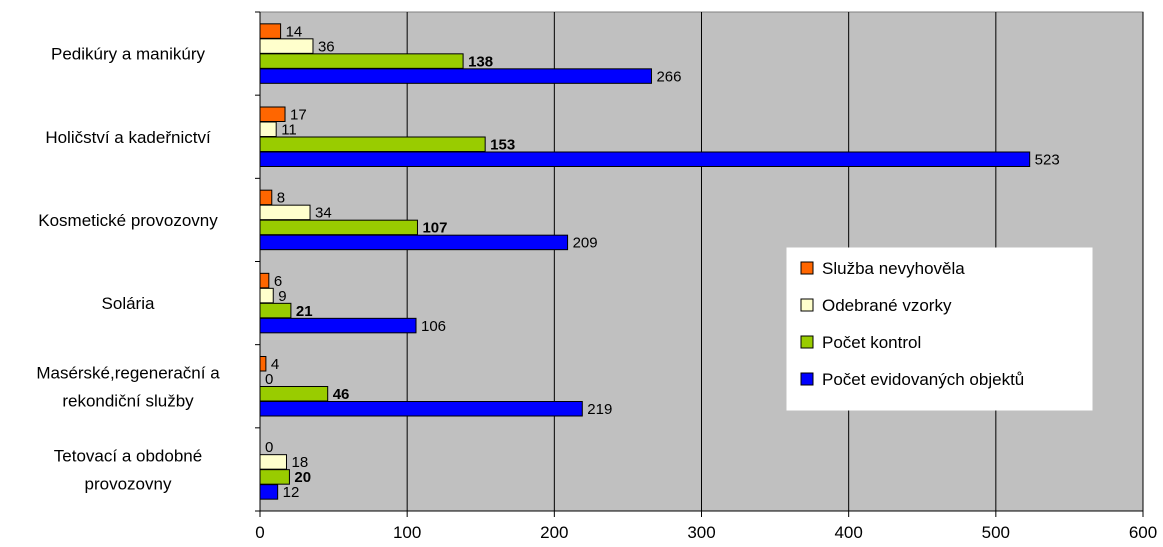 This screenshot has height=547, width=1163. I want to click on data-label: 6, so click(278, 281).